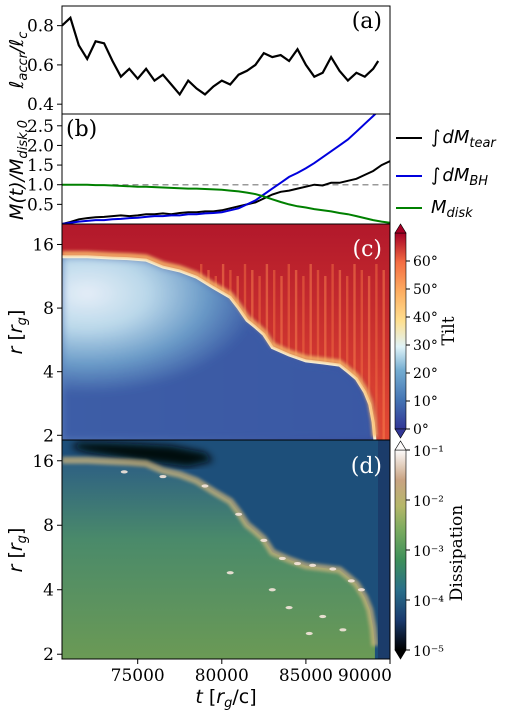 This screenshot has width=514, height=717. I want to click on panel-a-y-ticks: 0.4 0.6 0.8, so click(44, 66).